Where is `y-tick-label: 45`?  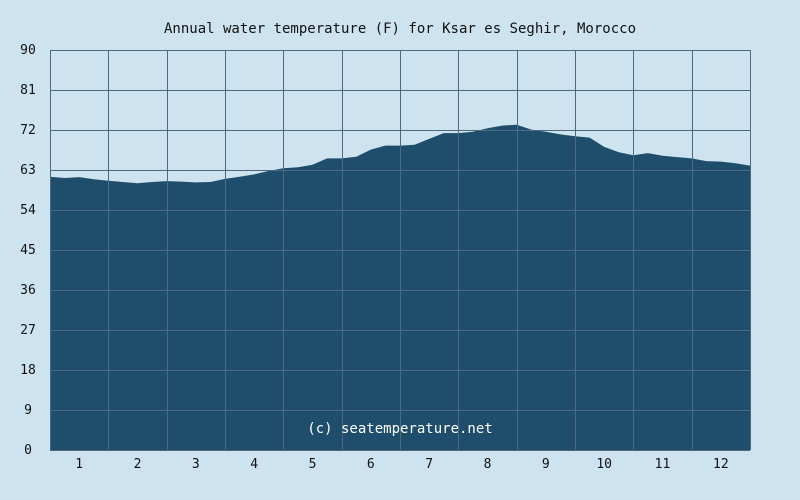
y-tick-label: 45 is located at coordinates (28, 250).